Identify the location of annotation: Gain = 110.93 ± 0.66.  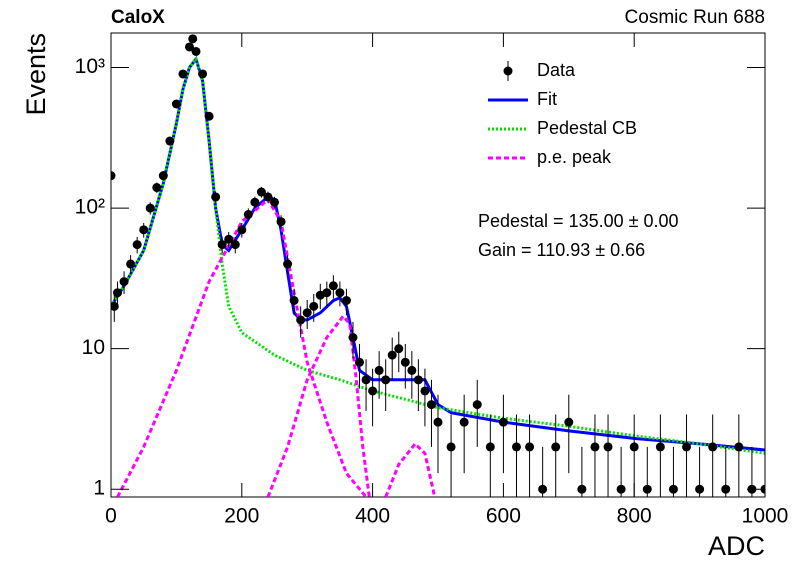
(561, 250).